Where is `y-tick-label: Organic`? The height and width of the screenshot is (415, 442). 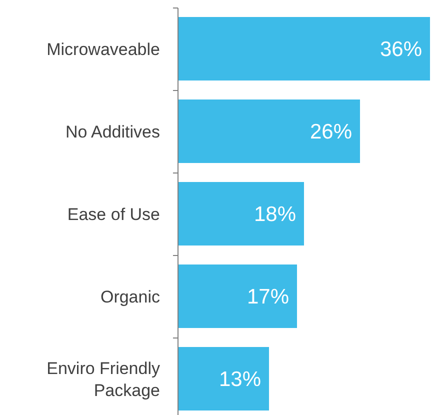
y-tick-label: Organic is located at coordinates (130, 297).